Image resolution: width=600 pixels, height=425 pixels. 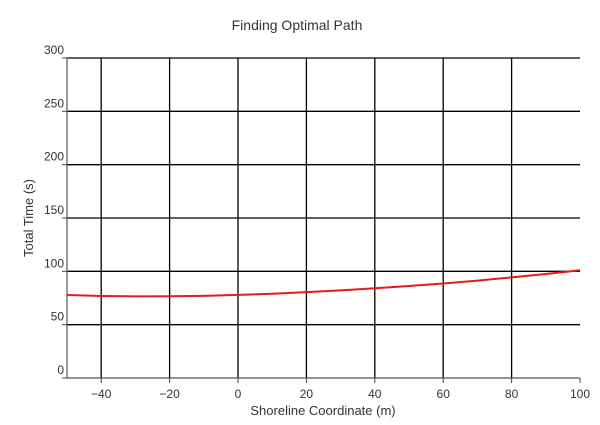 What do you see at coordinates (375, 394) in the screenshot?
I see `x-tick-label-40: 40` at bounding box center [375, 394].